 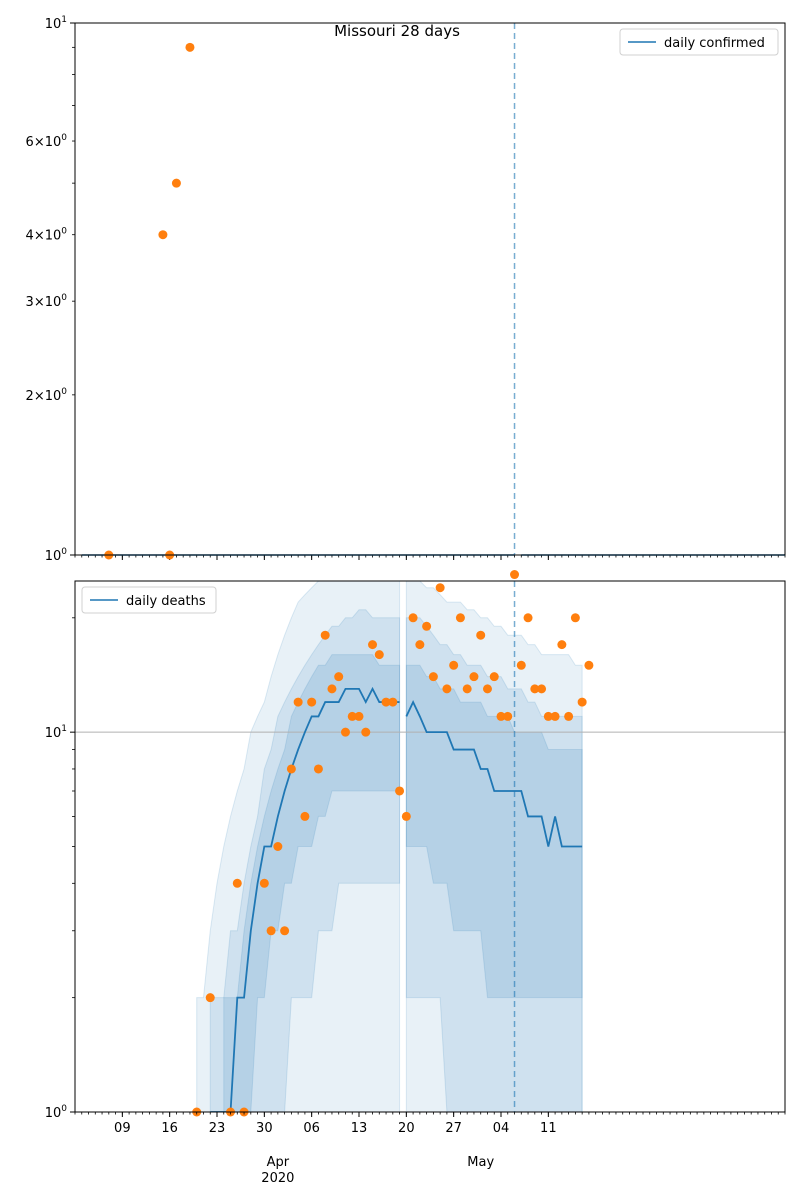 I want to click on y-tick-mantissa: 3×, so click(x=35, y=302).